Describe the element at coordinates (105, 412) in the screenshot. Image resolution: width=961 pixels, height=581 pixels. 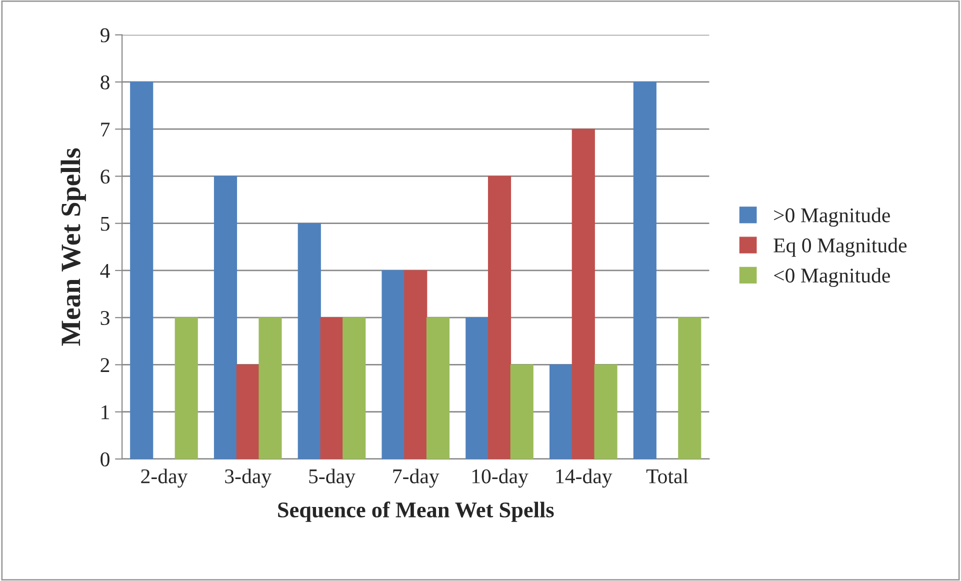
I see `y-tick-label: 1` at that location.